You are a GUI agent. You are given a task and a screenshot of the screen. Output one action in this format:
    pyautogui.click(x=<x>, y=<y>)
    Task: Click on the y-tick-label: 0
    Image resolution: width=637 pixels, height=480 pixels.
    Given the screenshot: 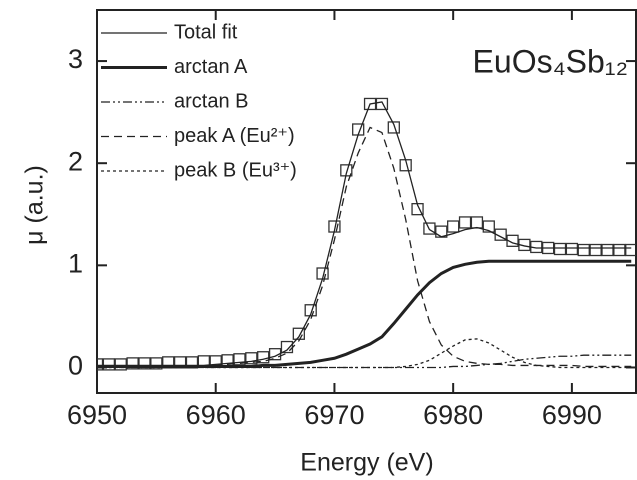 What is the action you would take?
    pyautogui.click(x=75, y=366)
    